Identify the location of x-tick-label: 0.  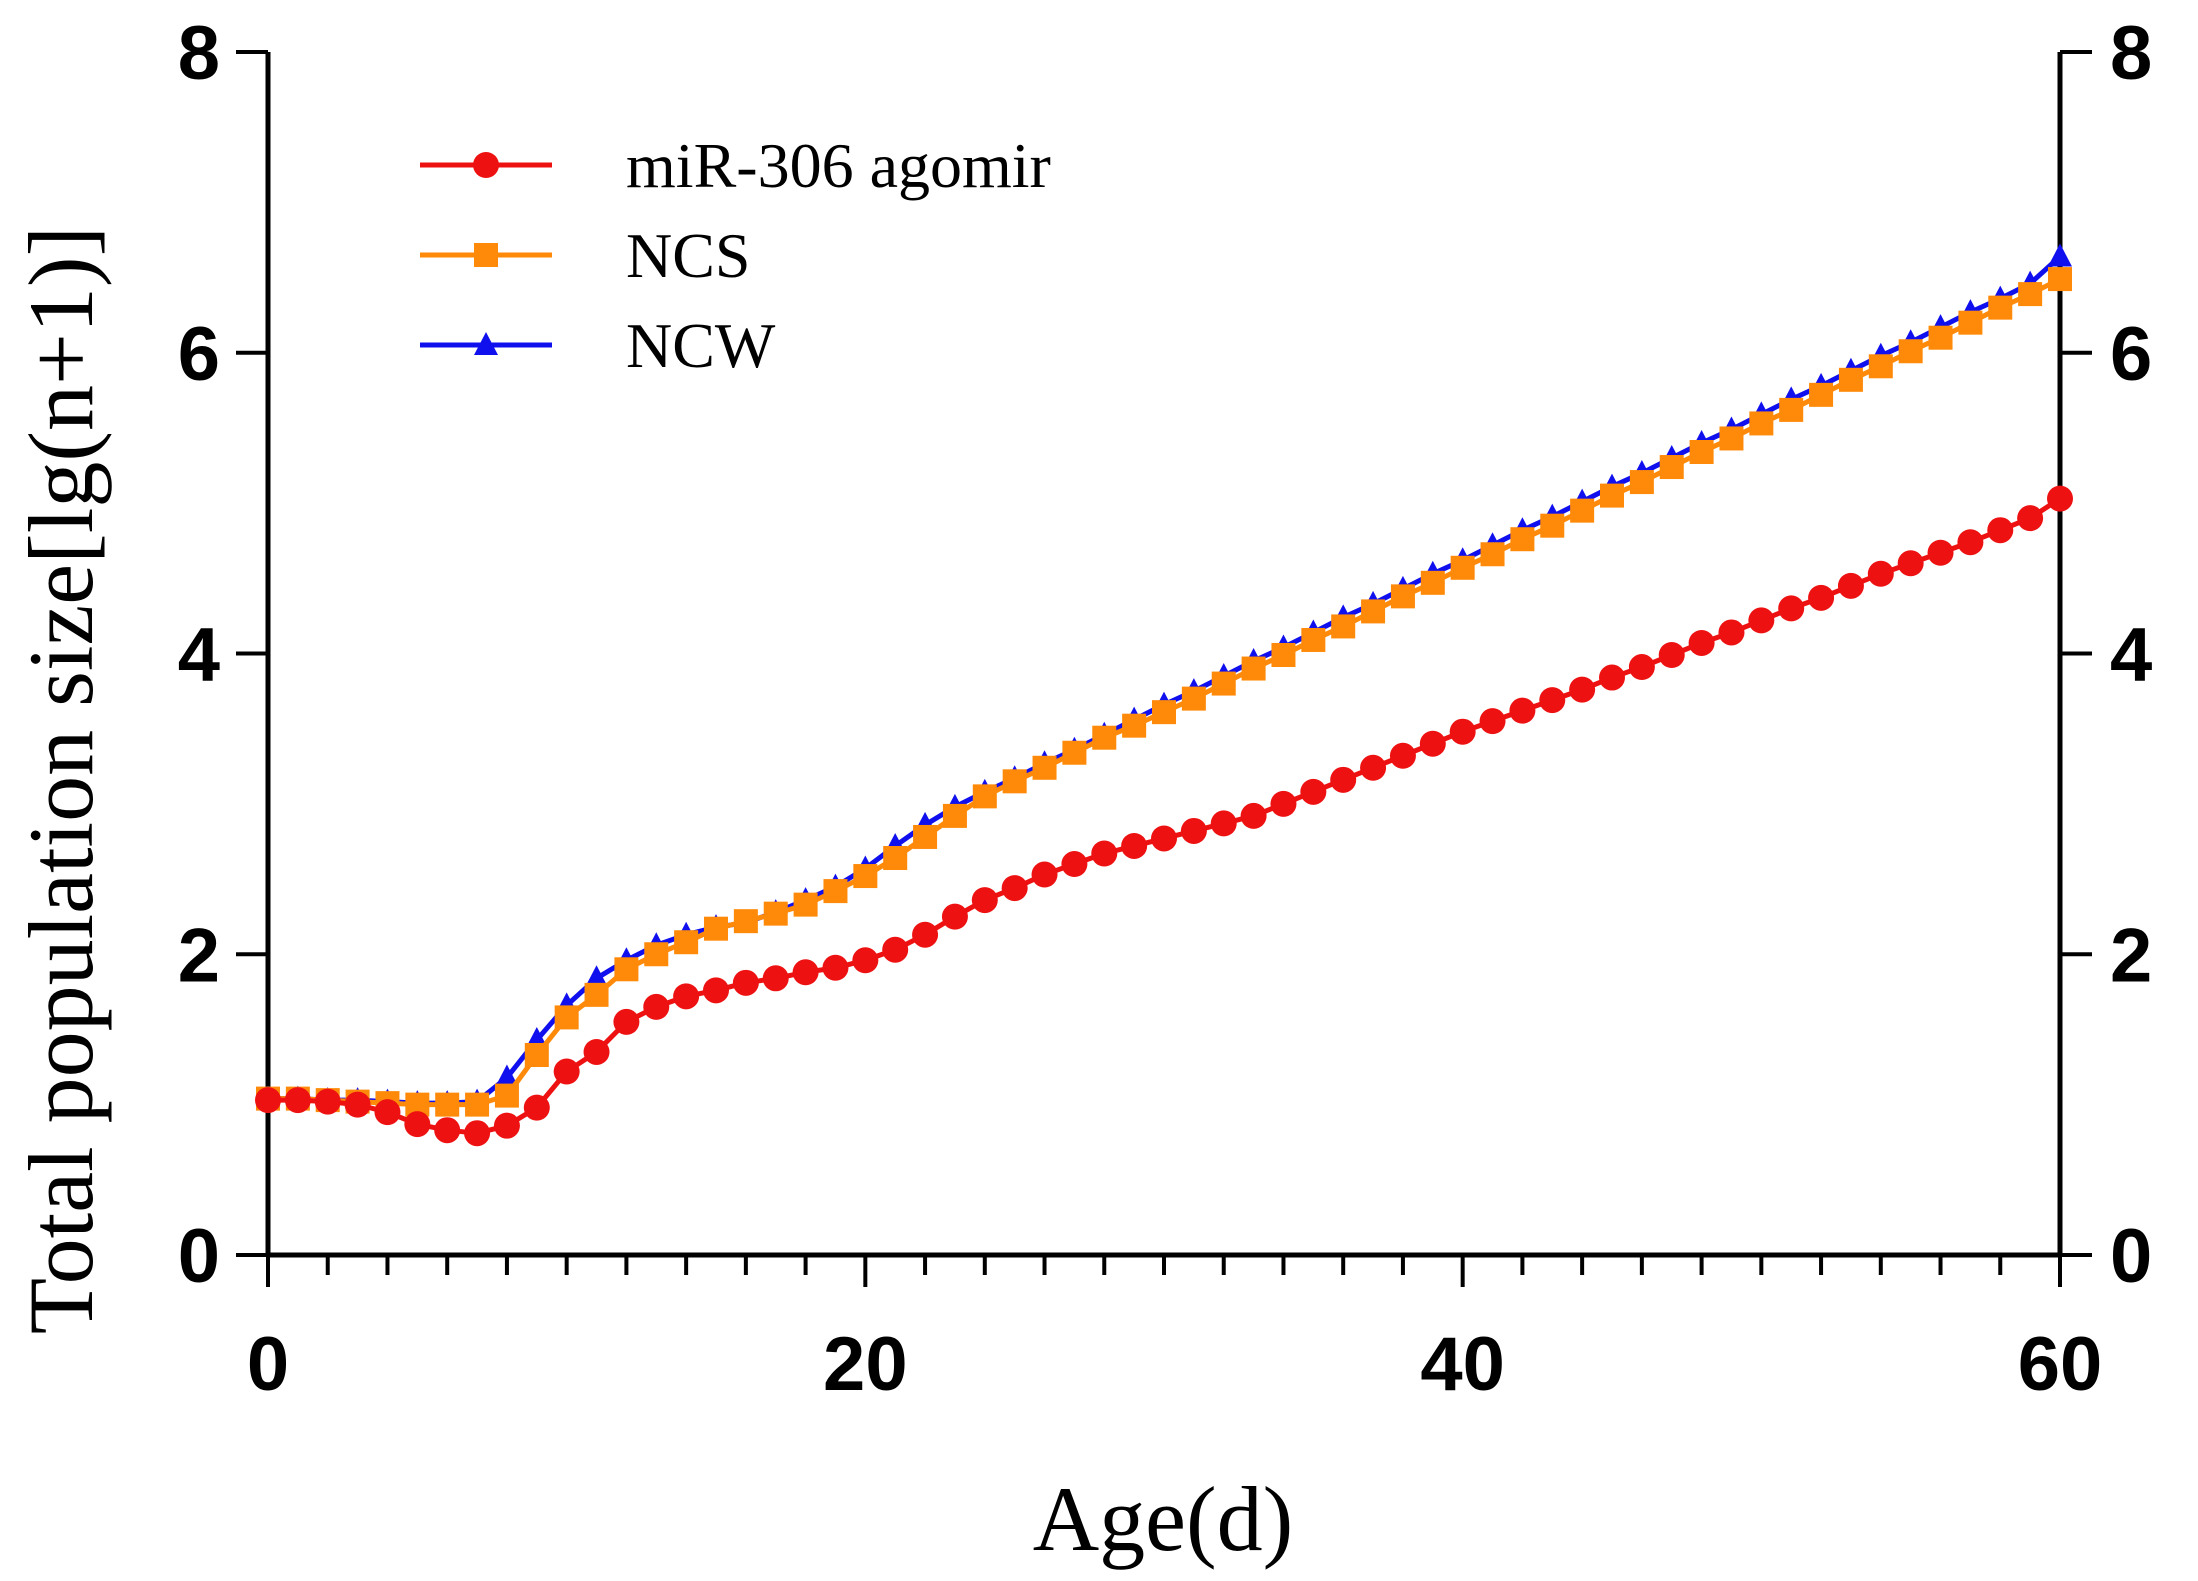
(268, 1364).